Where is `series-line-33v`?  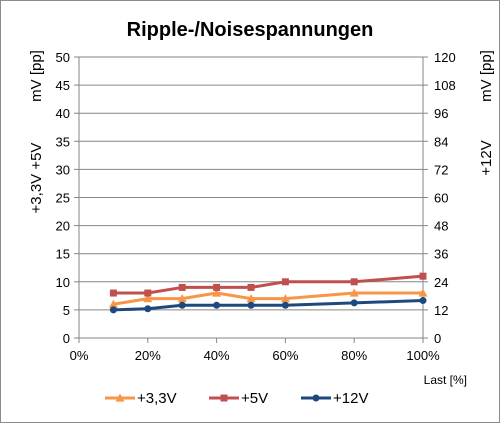
series-line-33v is located at coordinates (268, 298).